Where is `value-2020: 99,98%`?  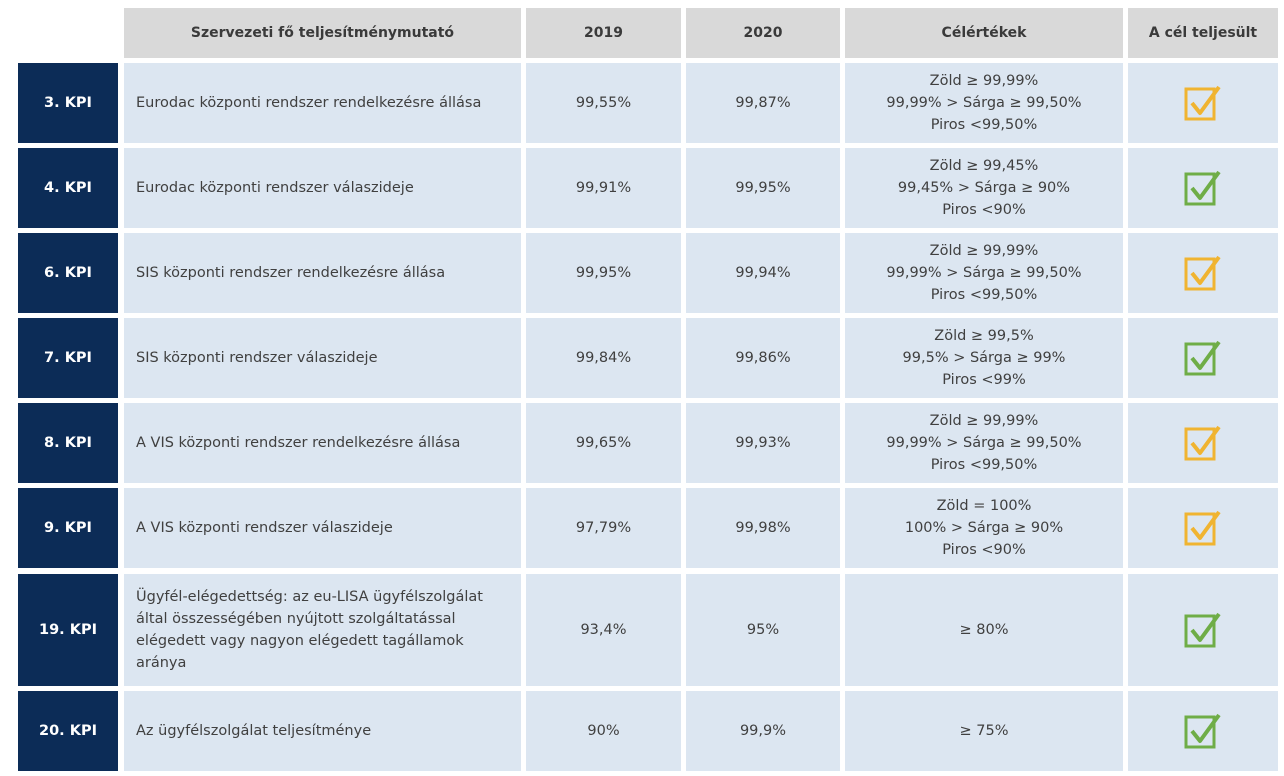 value-2020: 99,98% is located at coordinates (763, 528).